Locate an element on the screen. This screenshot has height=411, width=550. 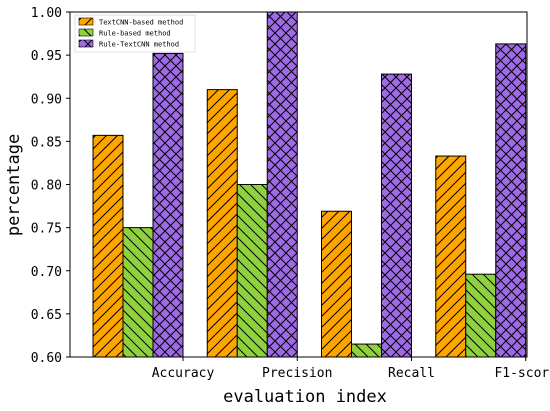
x-axis-title: evaluation index is located at coordinates (305, 397).